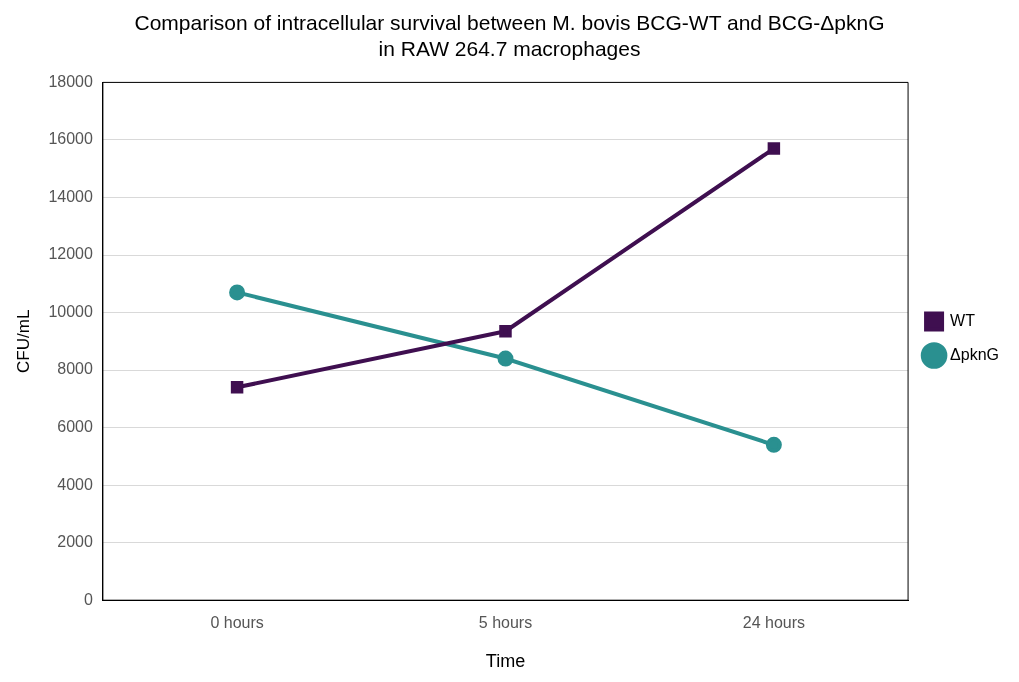 The image size is (1019, 682). What do you see at coordinates (88, 599) in the screenshot?
I see `y-tick-label: 0` at bounding box center [88, 599].